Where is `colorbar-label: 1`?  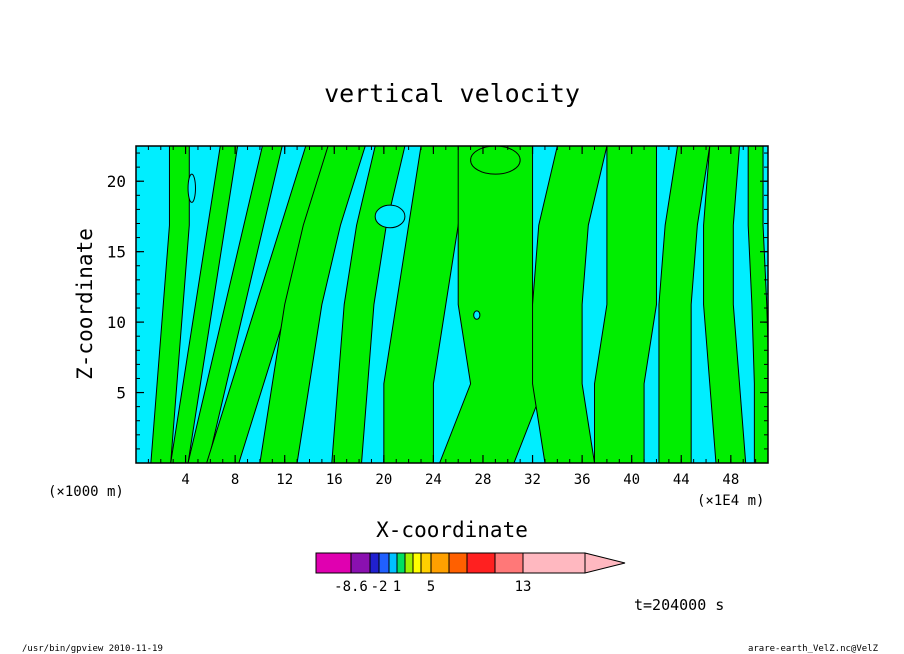 colorbar-label: 1 is located at coordinates (397, 587).